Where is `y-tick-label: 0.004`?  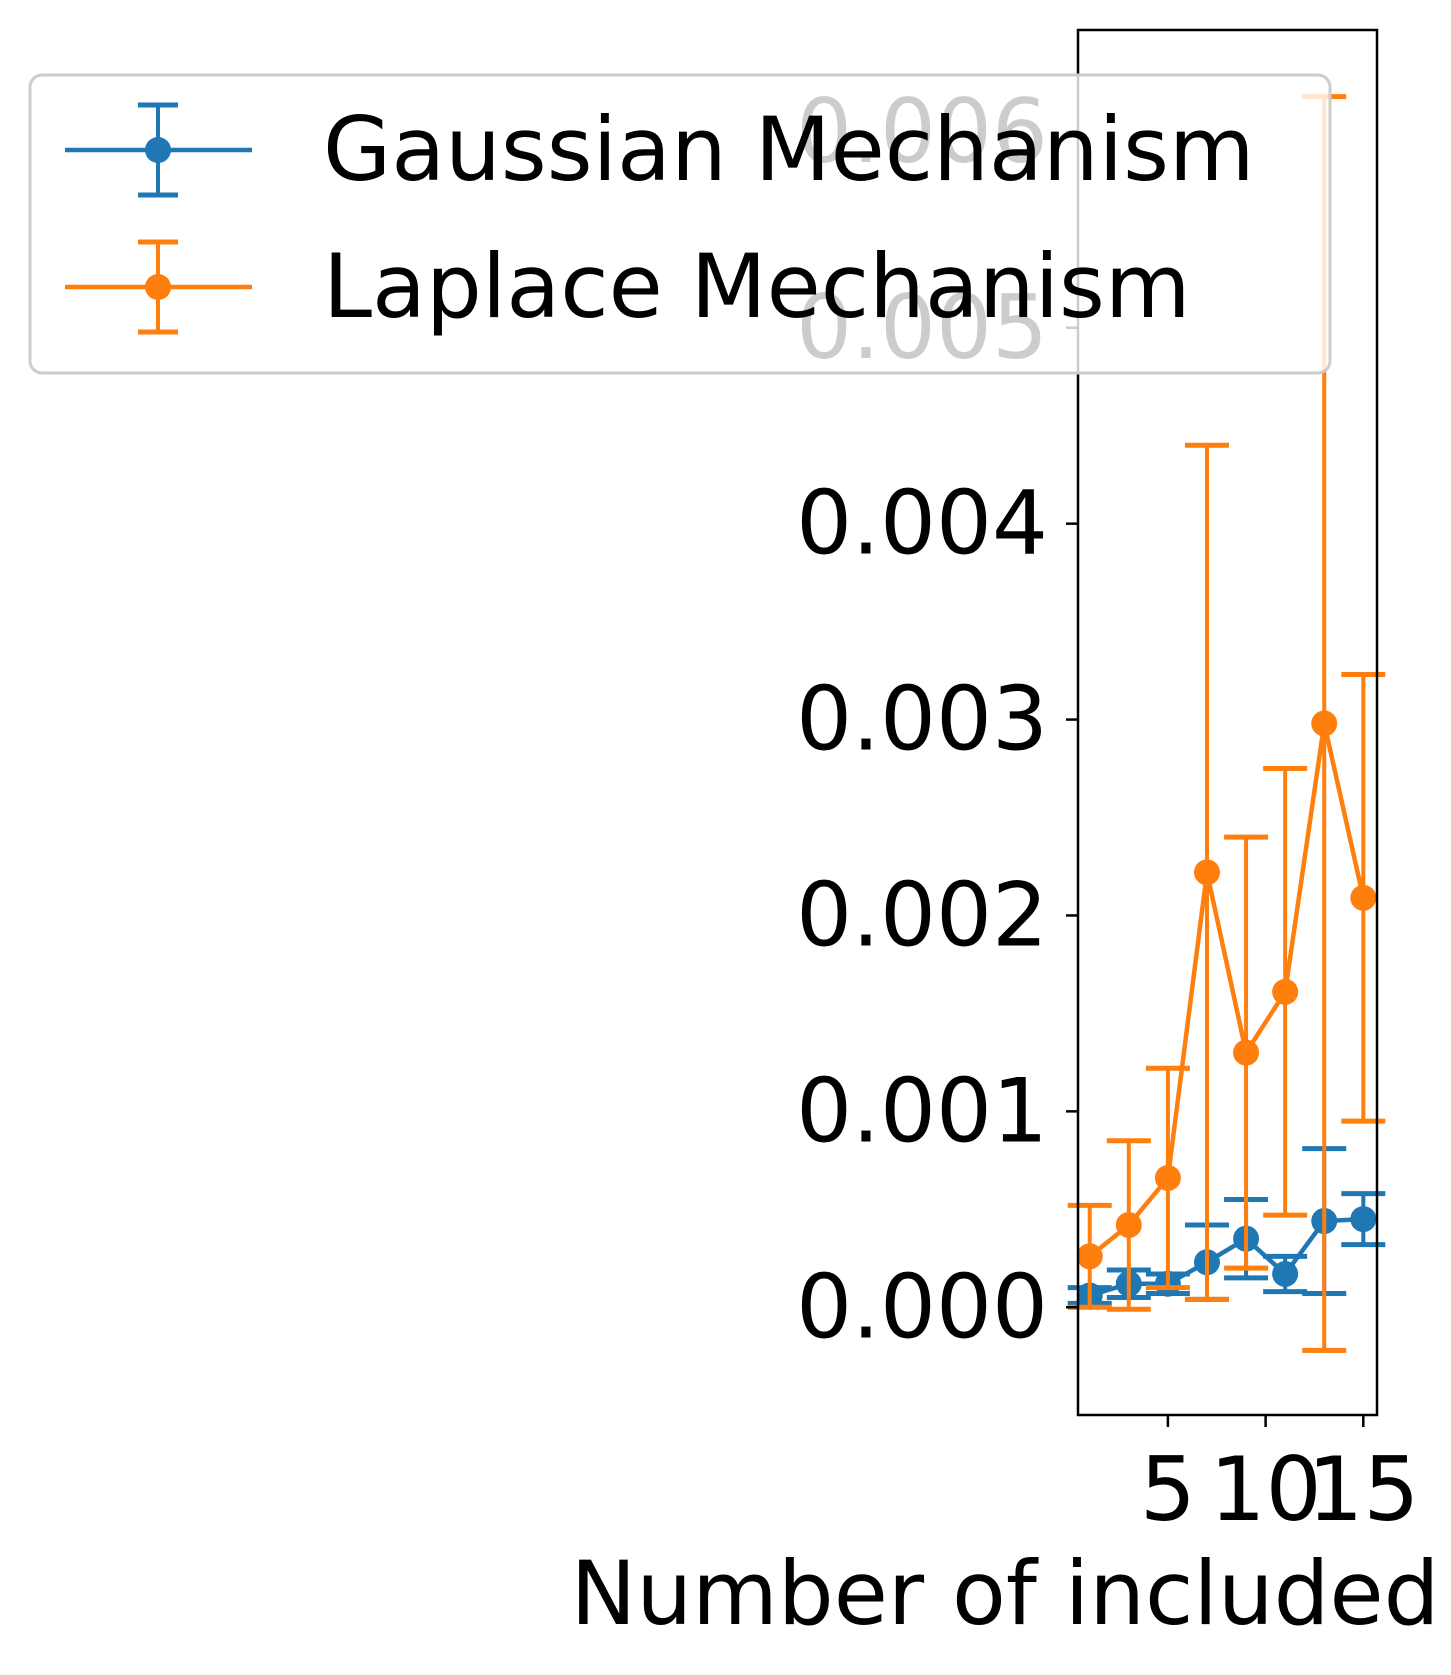 y-tick-label: 0.004 is located at coordinates (922, 523).